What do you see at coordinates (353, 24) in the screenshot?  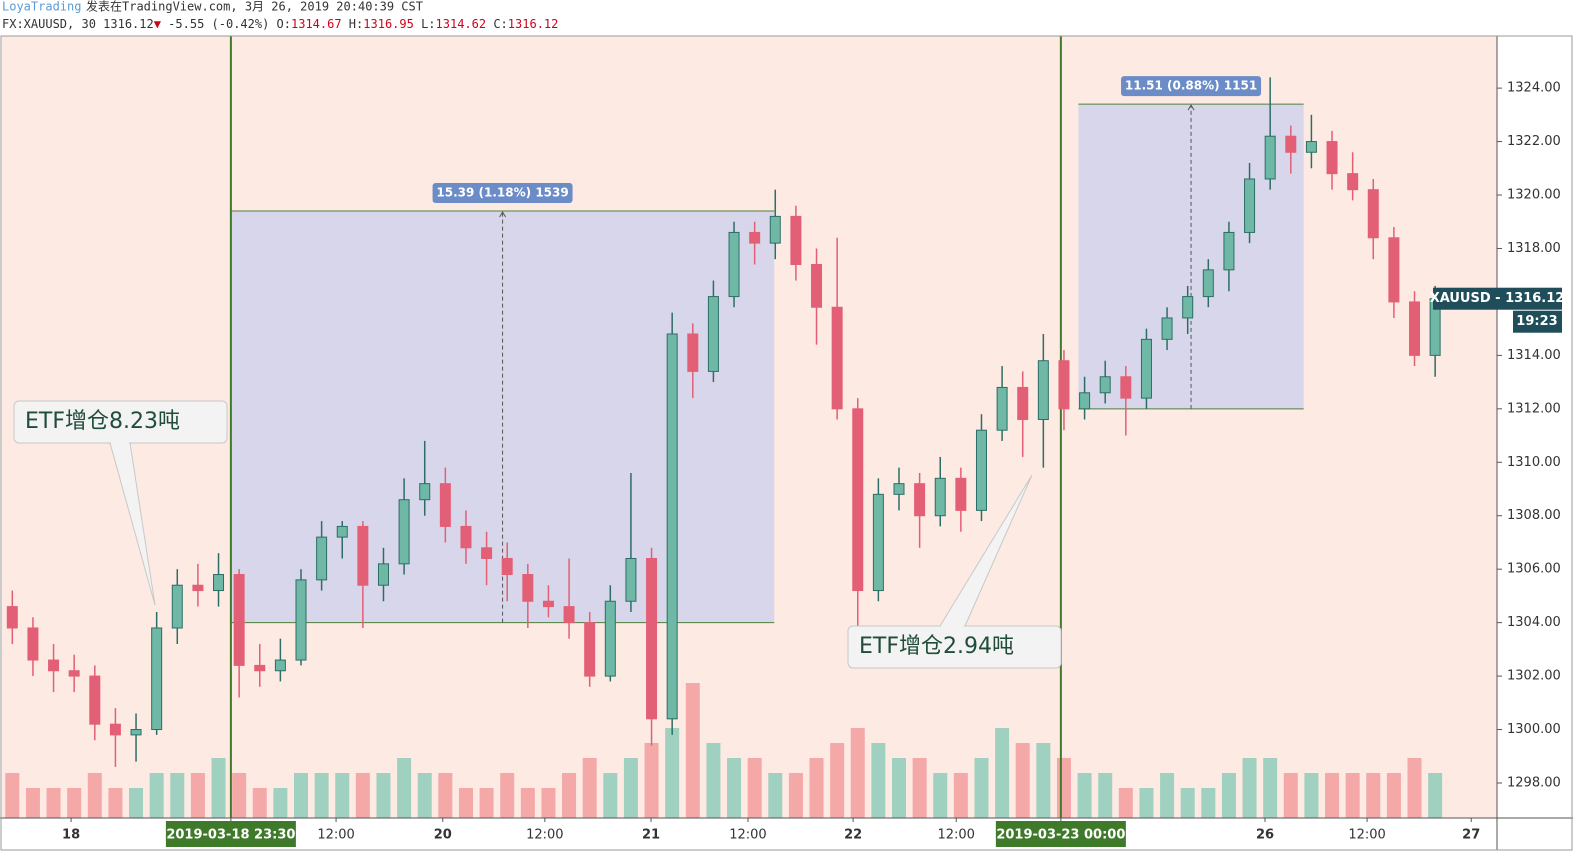 I see `quote-part: H:` at bounding box center [353, 24].